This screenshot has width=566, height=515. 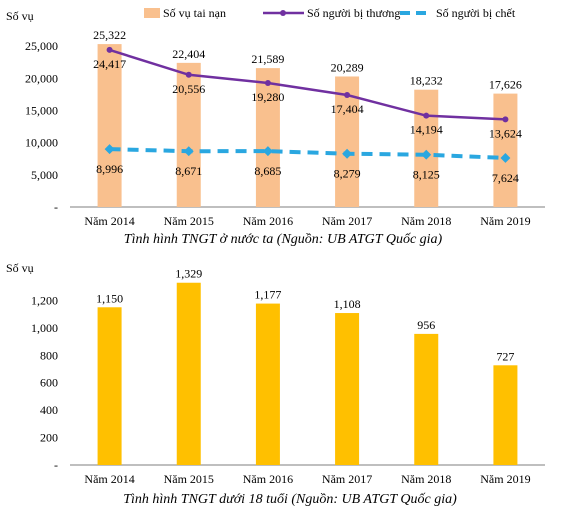 What do you see at coordinates (41, 111) in the screenshot?
I see `y-tick-label: 15,000` at bounding box center [41, 111].